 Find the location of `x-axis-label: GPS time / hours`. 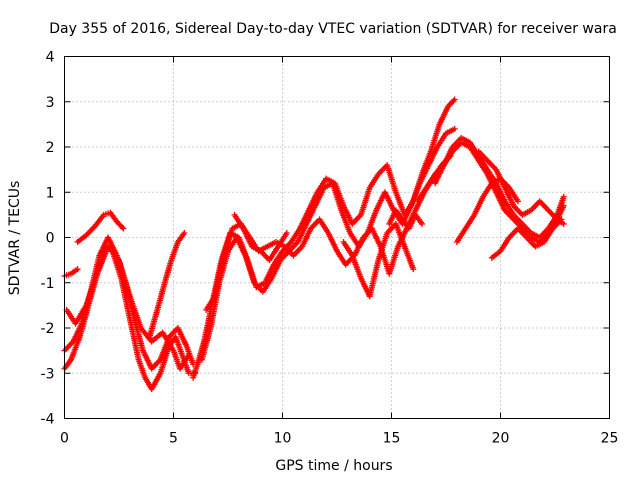

x-axis-label: GPS time / hours is located at coordinates (333, 466).